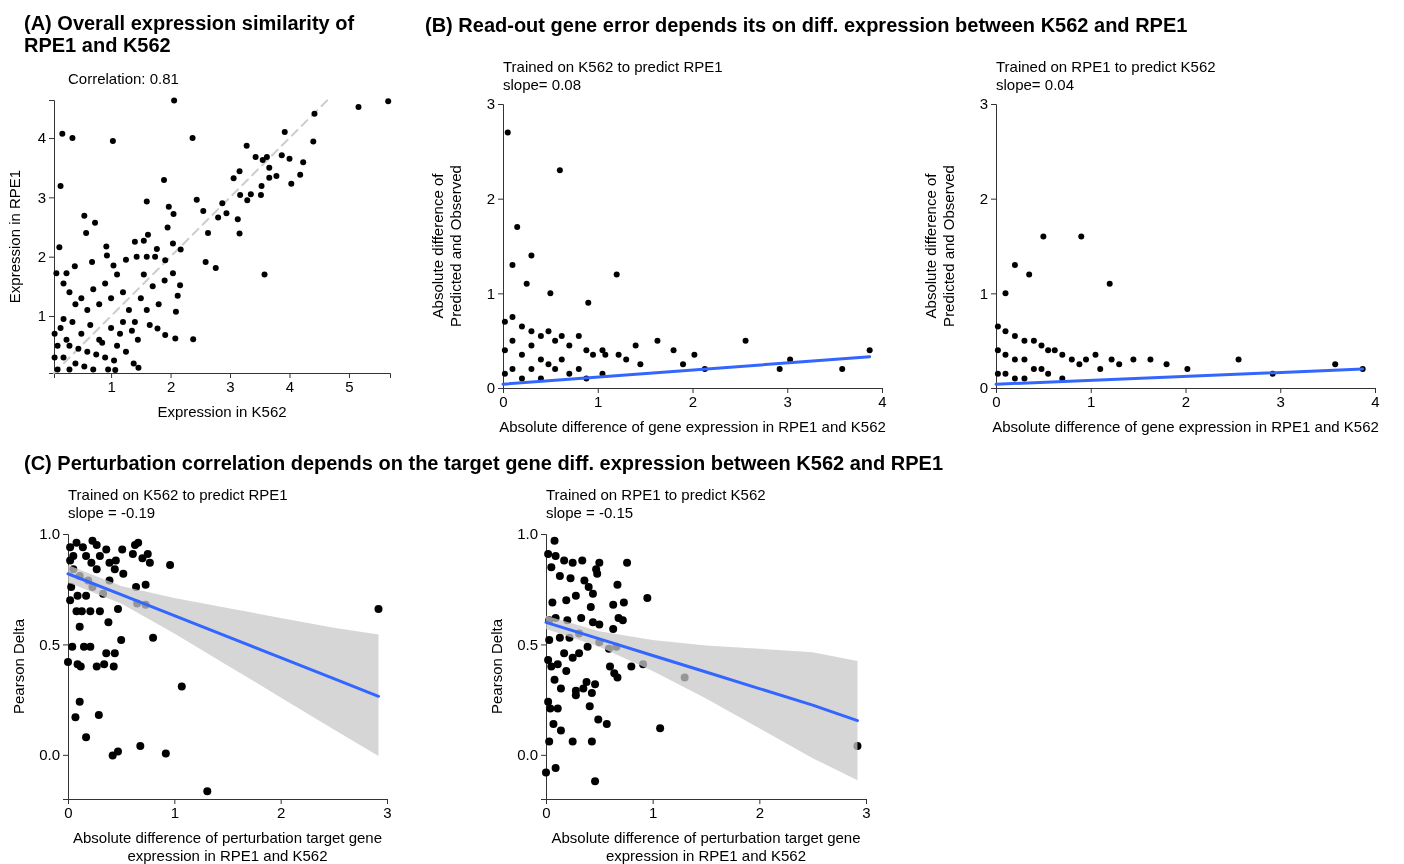  I want to click on chart-title: (A) Overall expression similarity of RPE1 and K562, so click(189, 34).